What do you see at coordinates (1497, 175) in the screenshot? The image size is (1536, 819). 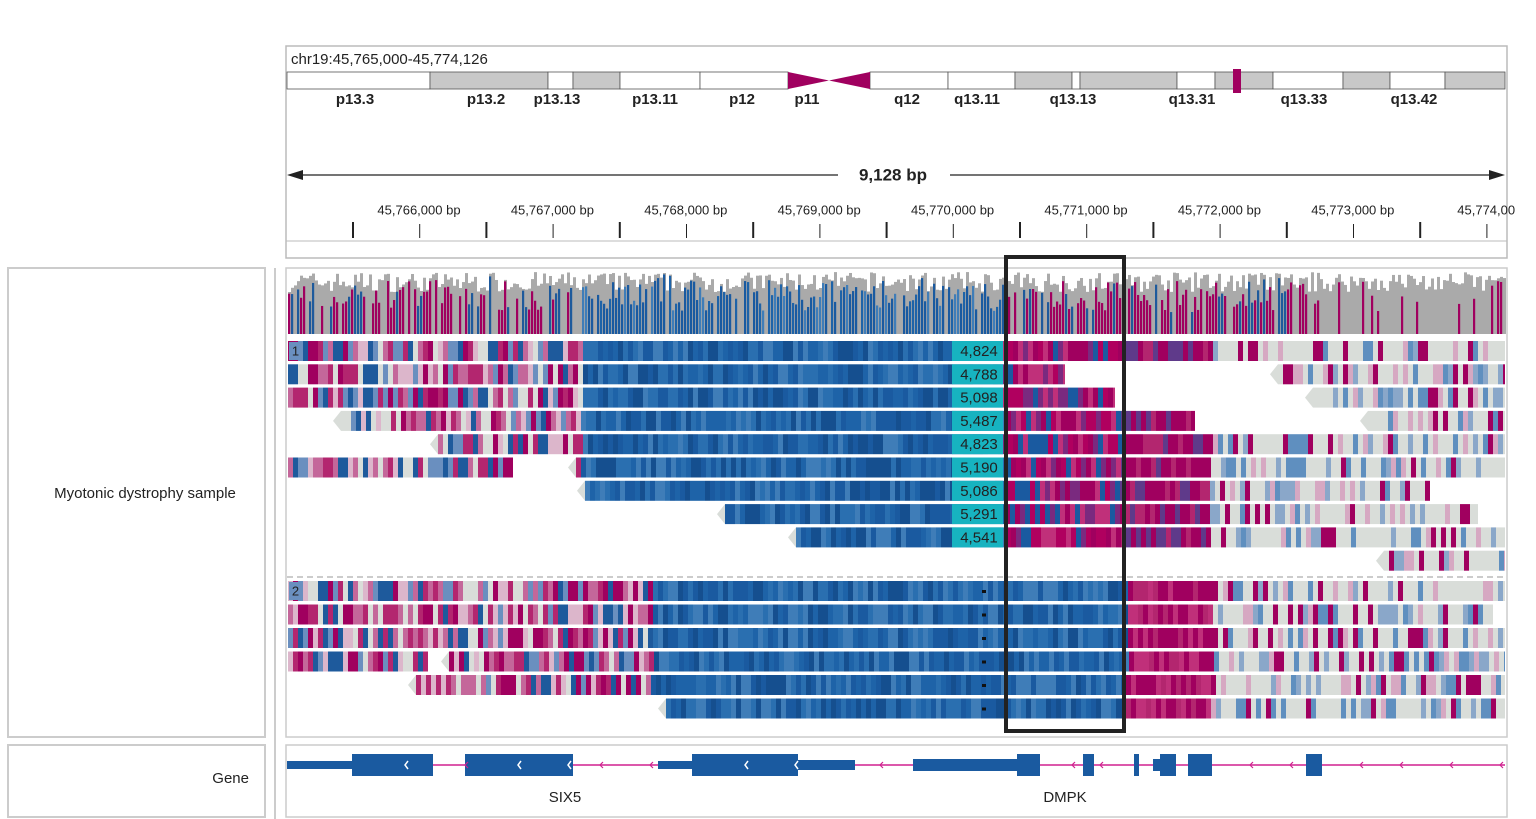 I see `span-arrow` at bounding box center [1497, 175].